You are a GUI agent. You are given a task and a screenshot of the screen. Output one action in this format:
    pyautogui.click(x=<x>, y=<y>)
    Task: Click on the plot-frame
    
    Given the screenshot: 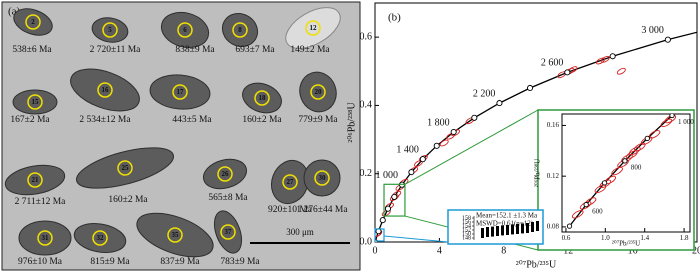 What is the action you would take?
    pyautogui.click(x=626, y=173)
    